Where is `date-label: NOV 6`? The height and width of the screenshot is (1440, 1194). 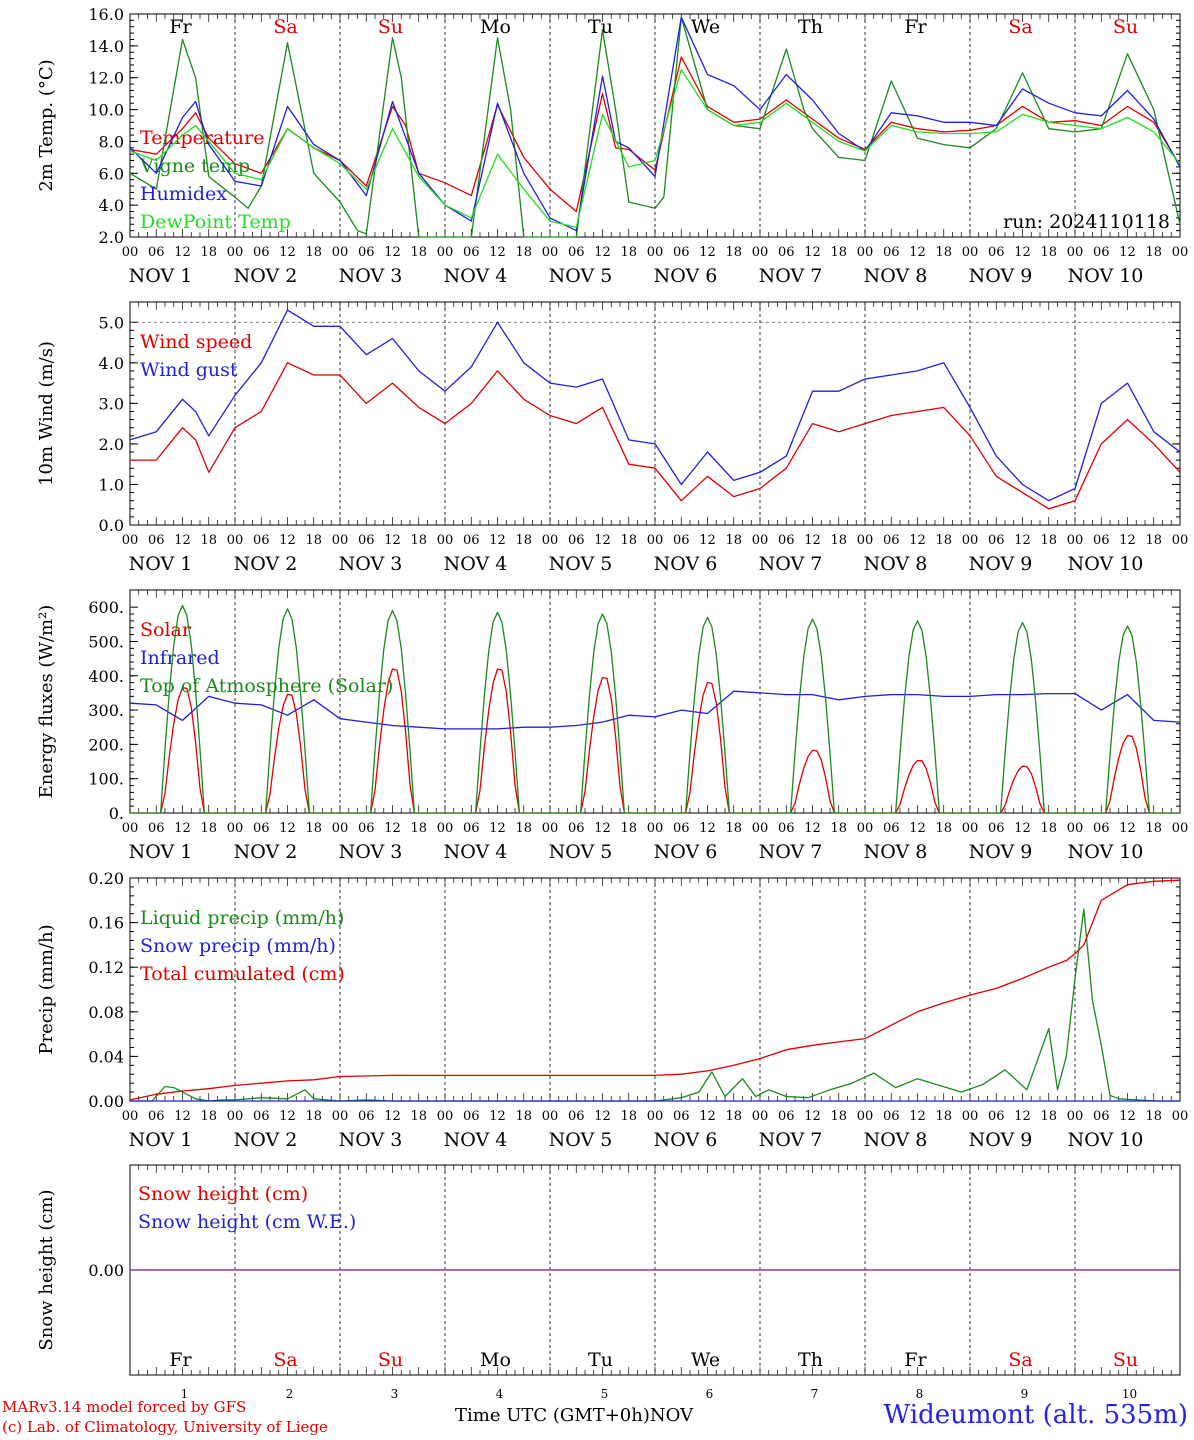 date-label: NOV 6 is located at coordinates (686, 564).